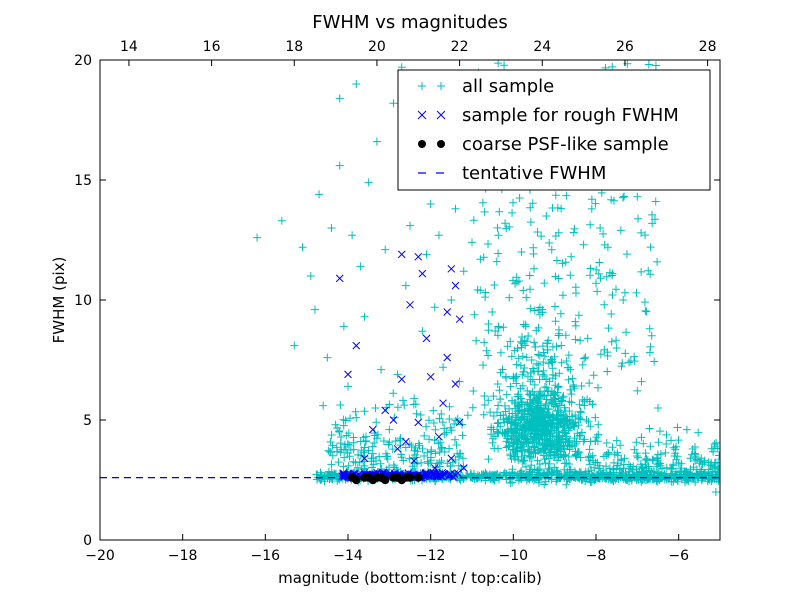  Describe the element at coordinates (431, 556) in the screenshot. I see `x-tick-label: −12` at that location.